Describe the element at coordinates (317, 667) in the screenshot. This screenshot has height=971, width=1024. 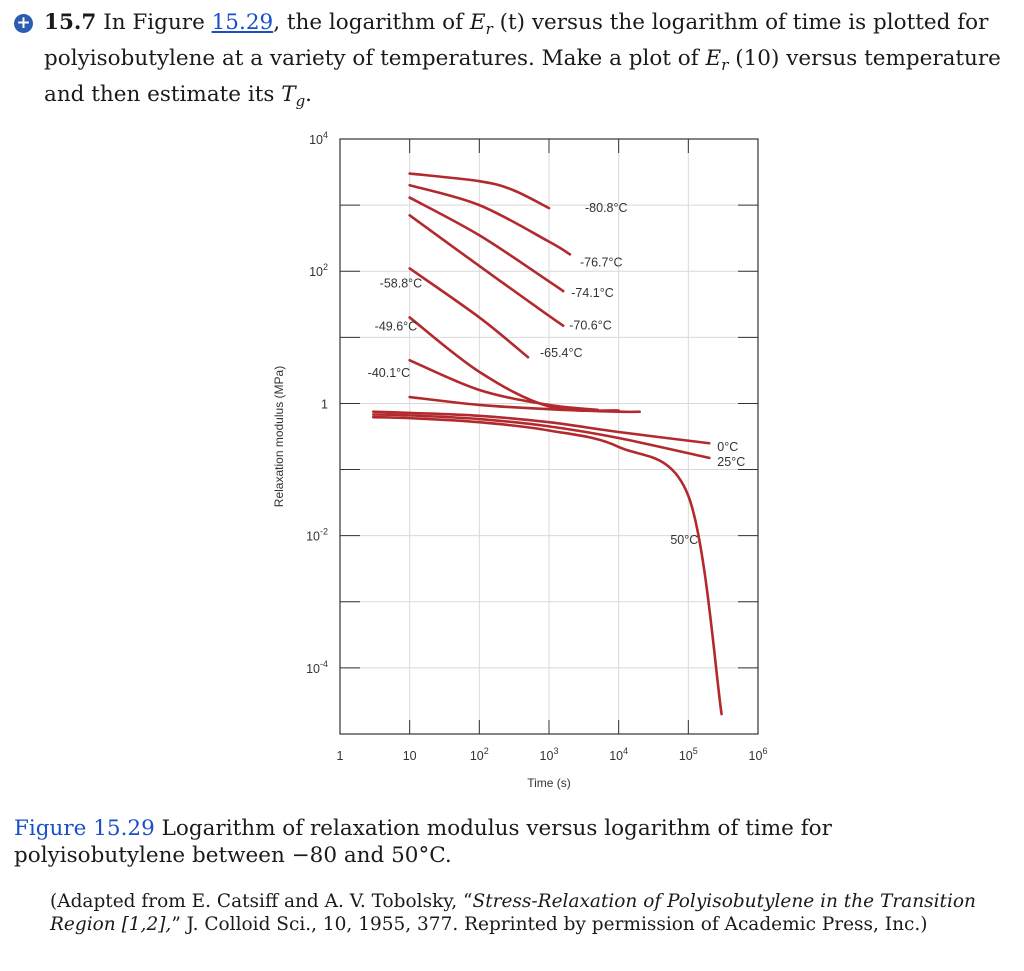
I see `y-tick-label: 10⁻⁴` at that location.